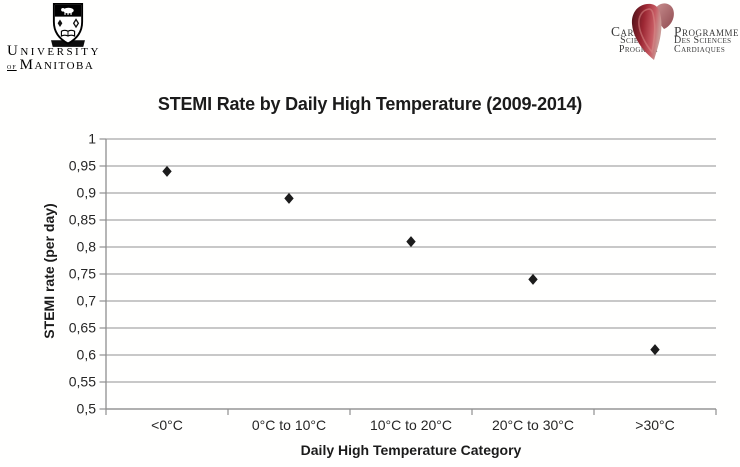 This screenshot has width=740, height=467. What do you see at coordinates (533, 425) in the screenshot?
I see `x-tick-label: 20°C to 30°C` at bounding box center [533, 425].